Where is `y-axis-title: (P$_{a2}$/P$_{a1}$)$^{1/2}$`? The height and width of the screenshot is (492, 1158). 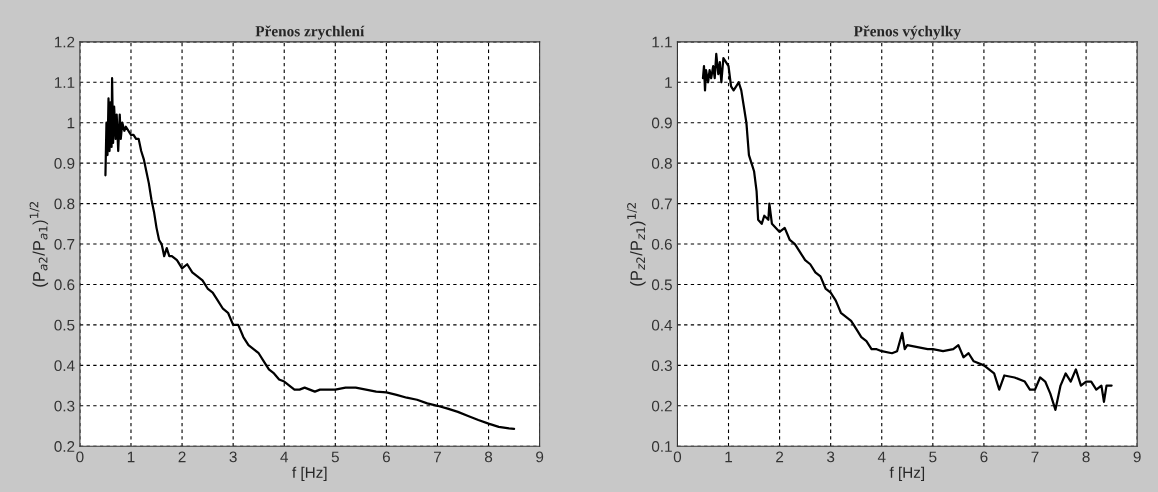
y-axis-title: (P$_{a2}$/P$_{a1}$)$^{1/2}$ is located at coordinates (39, 244).